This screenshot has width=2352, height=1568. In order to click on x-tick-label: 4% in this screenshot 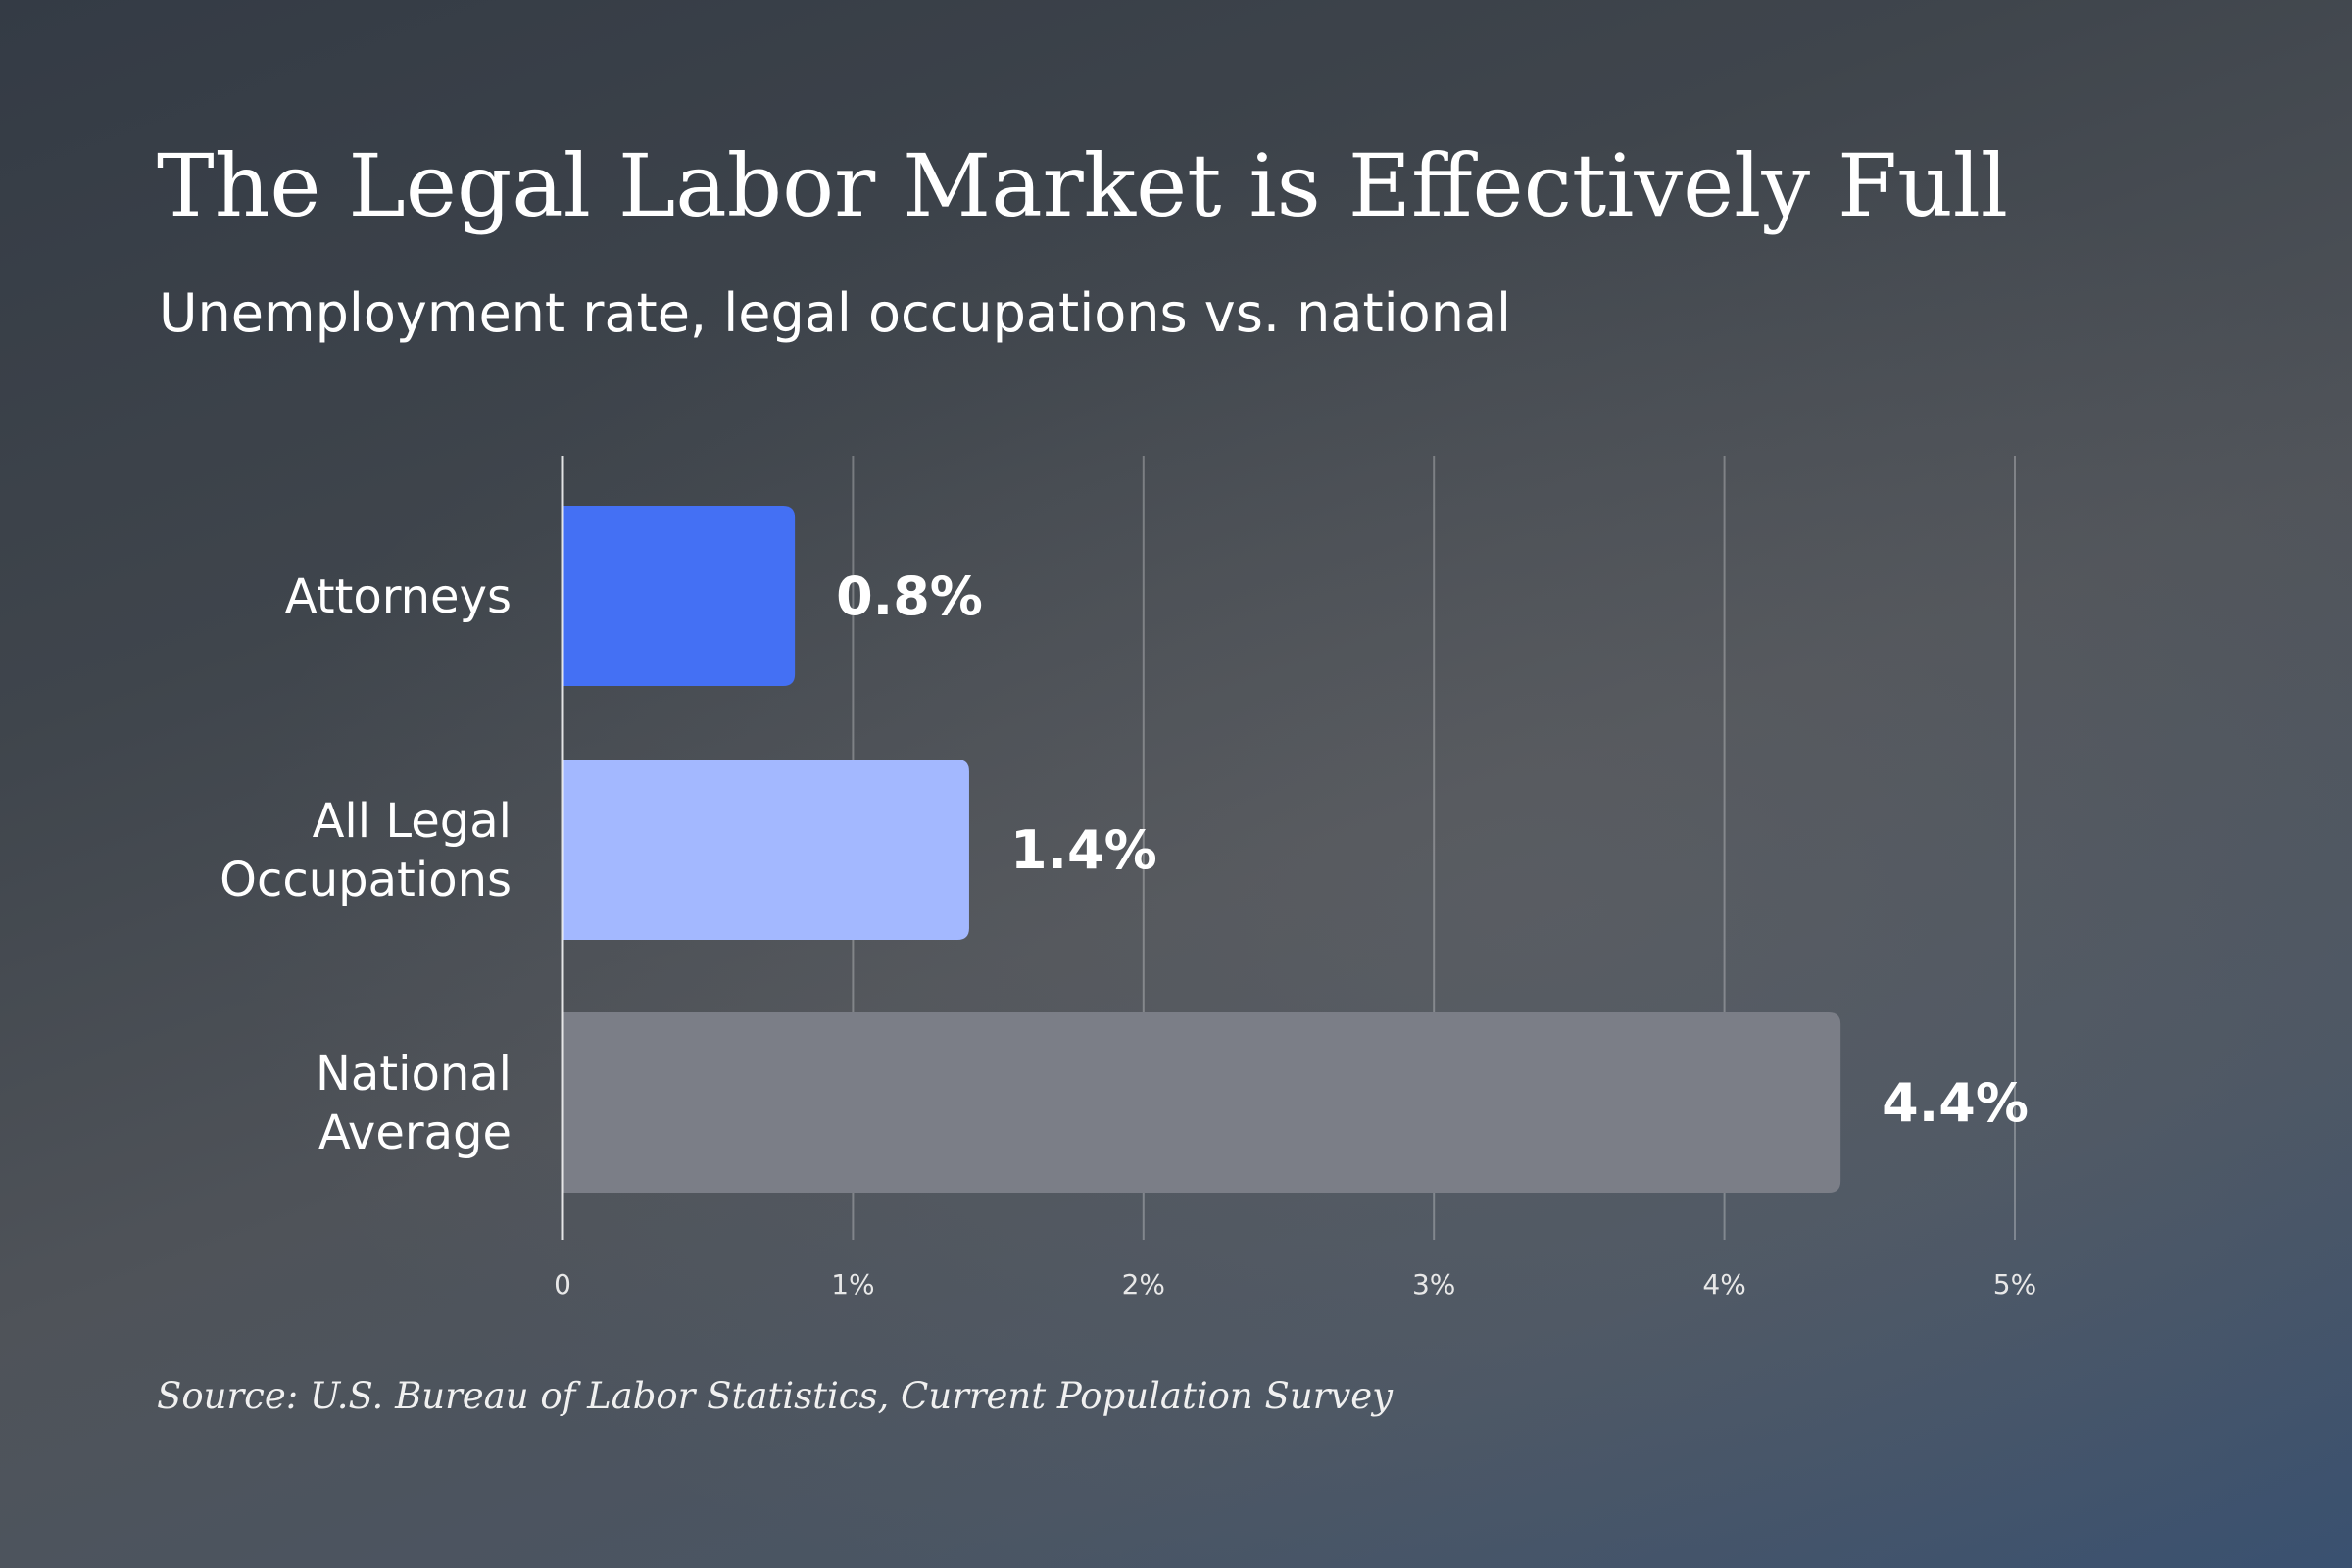, I will do `click(1723, 1284)`.